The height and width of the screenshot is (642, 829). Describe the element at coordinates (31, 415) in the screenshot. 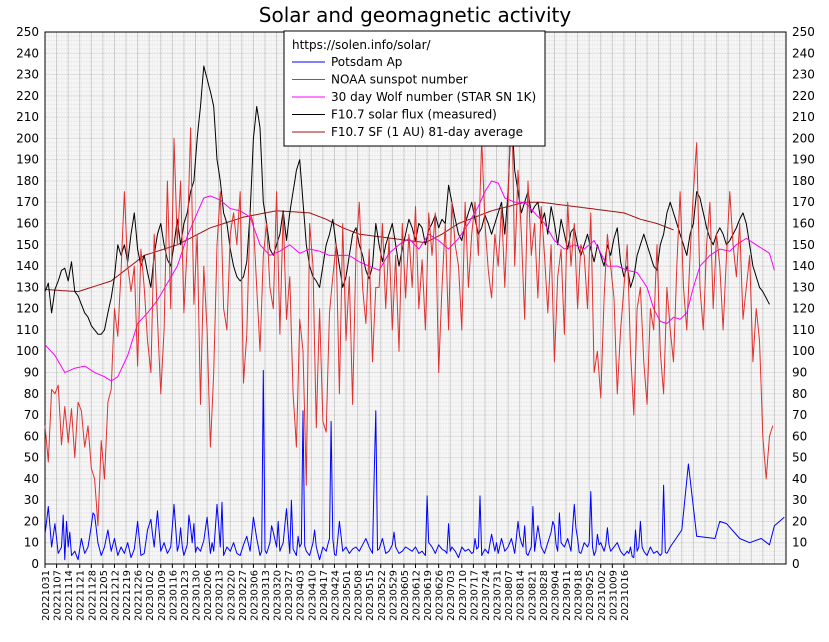

I see `y-tick-label-left: 70` at that location.